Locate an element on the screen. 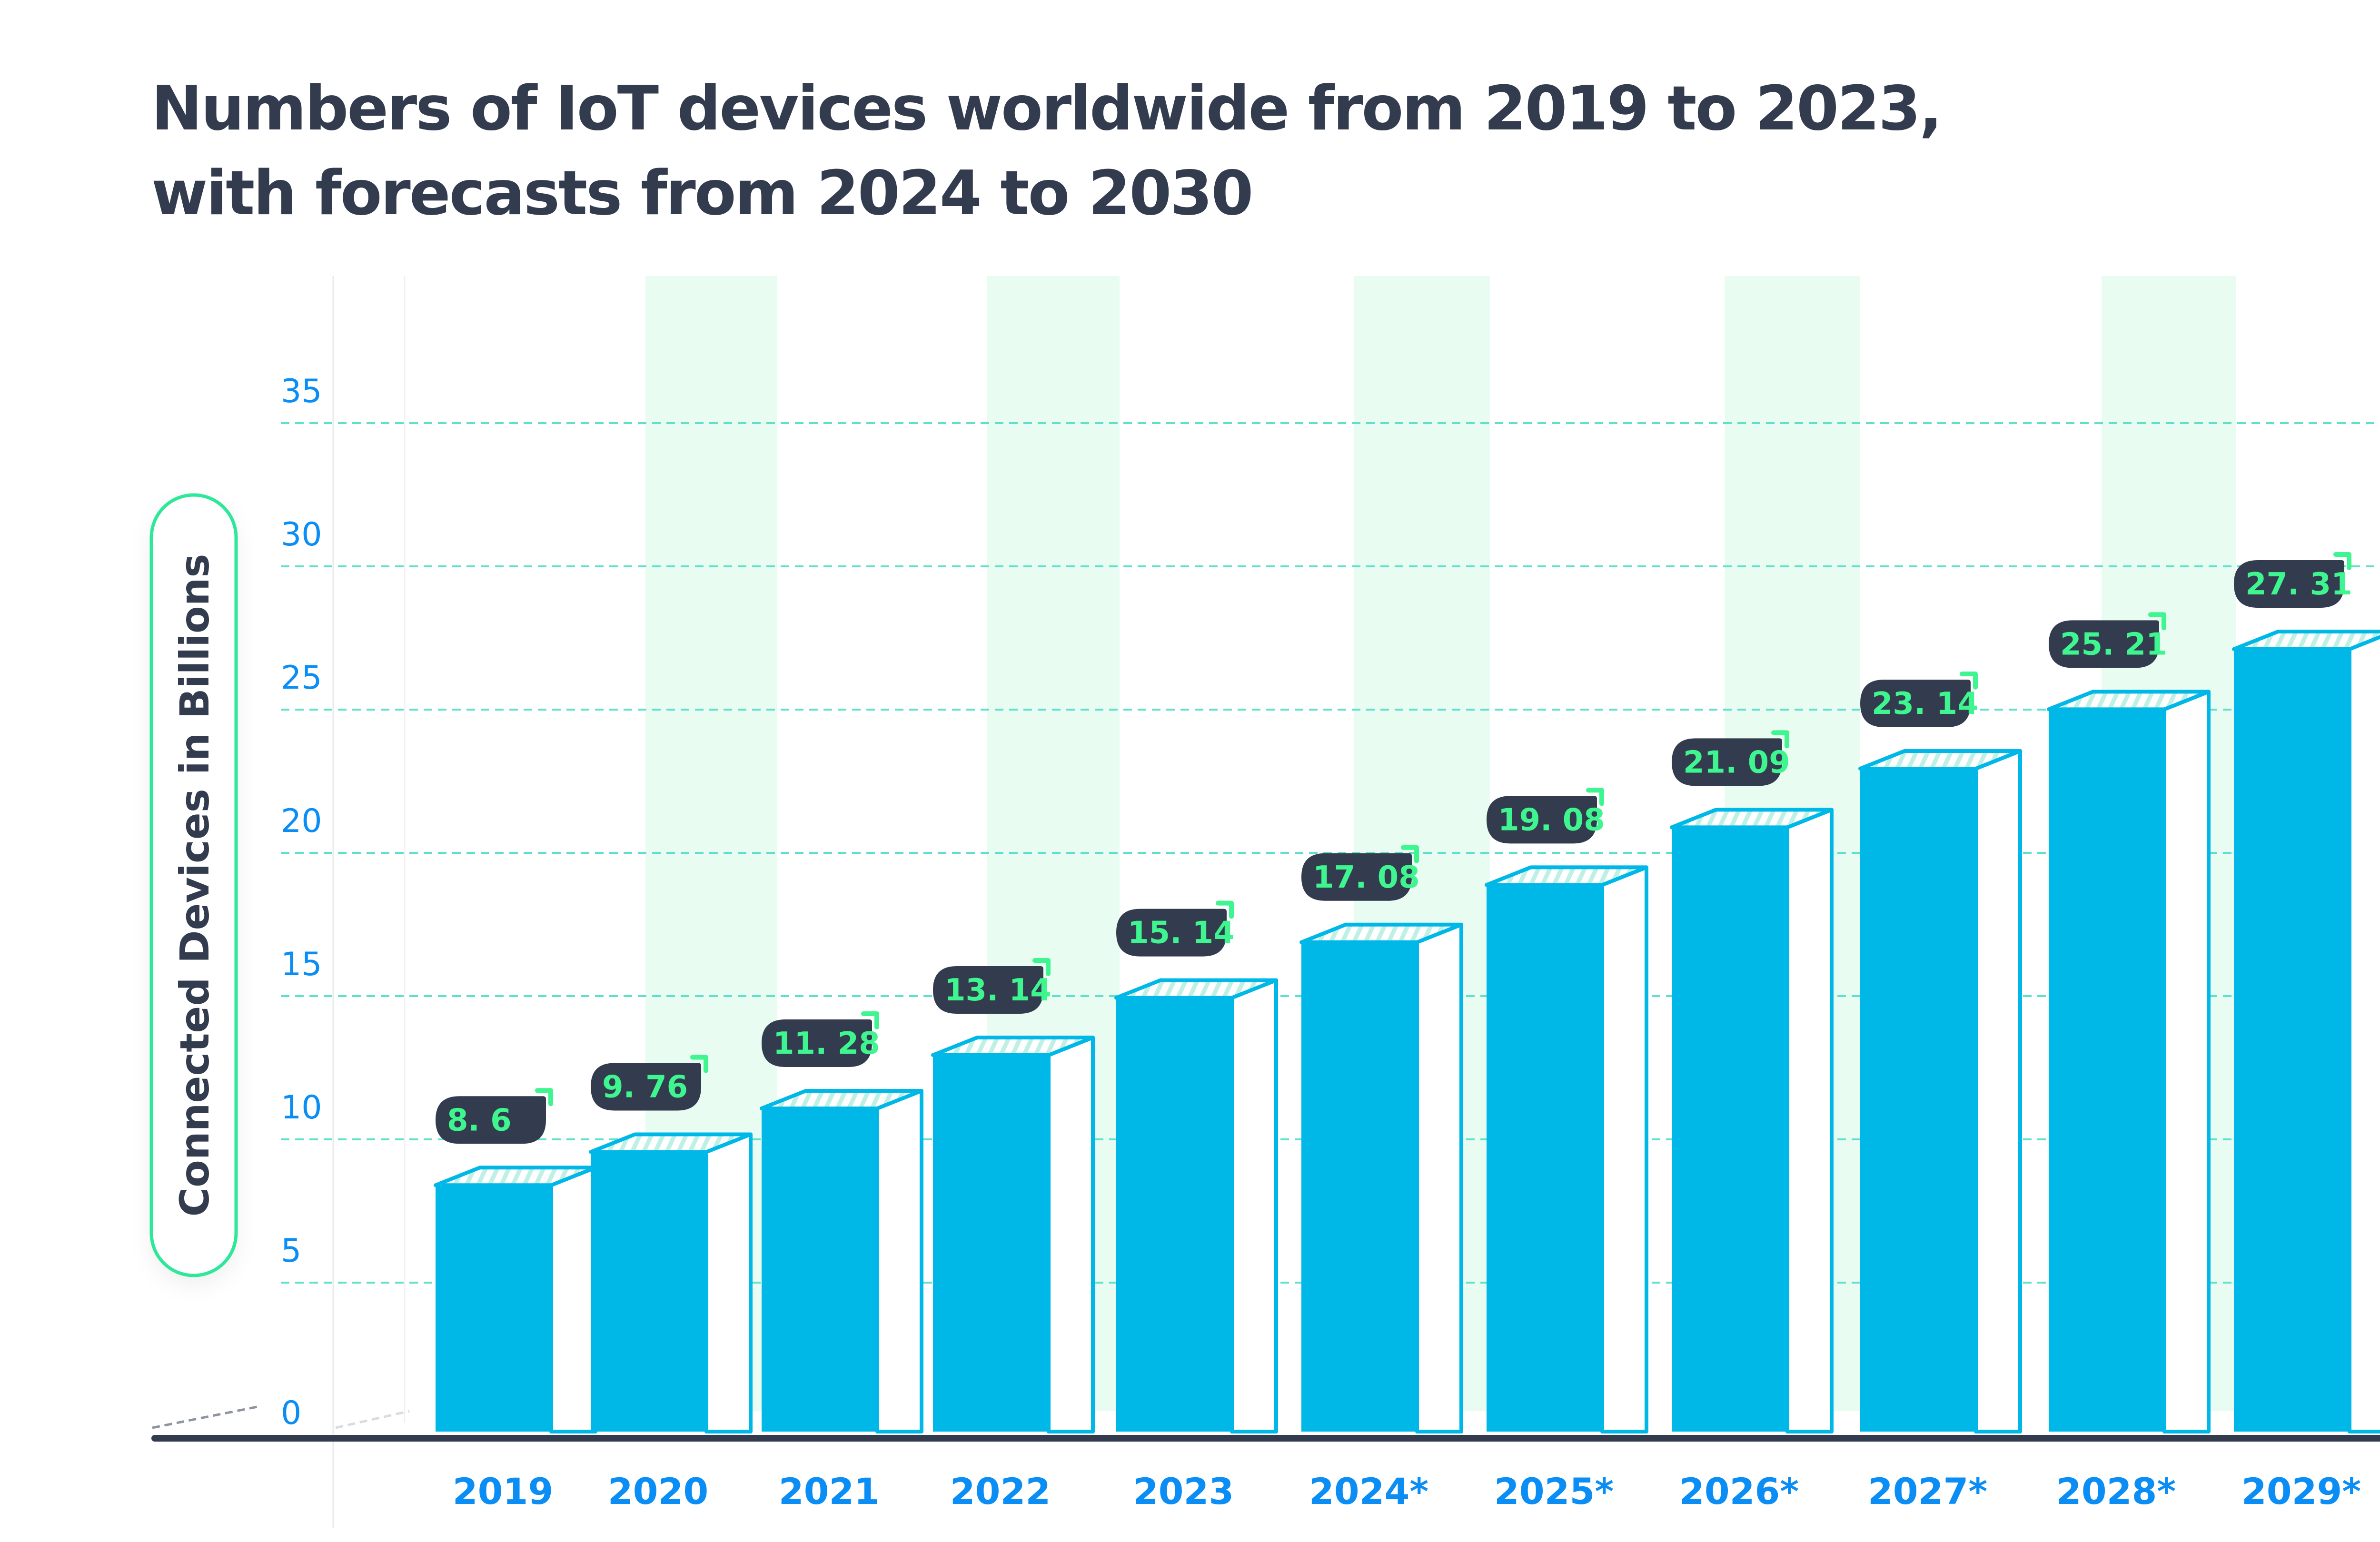  x-tick-label: 2023 is located at coordinates (1183, 1491).